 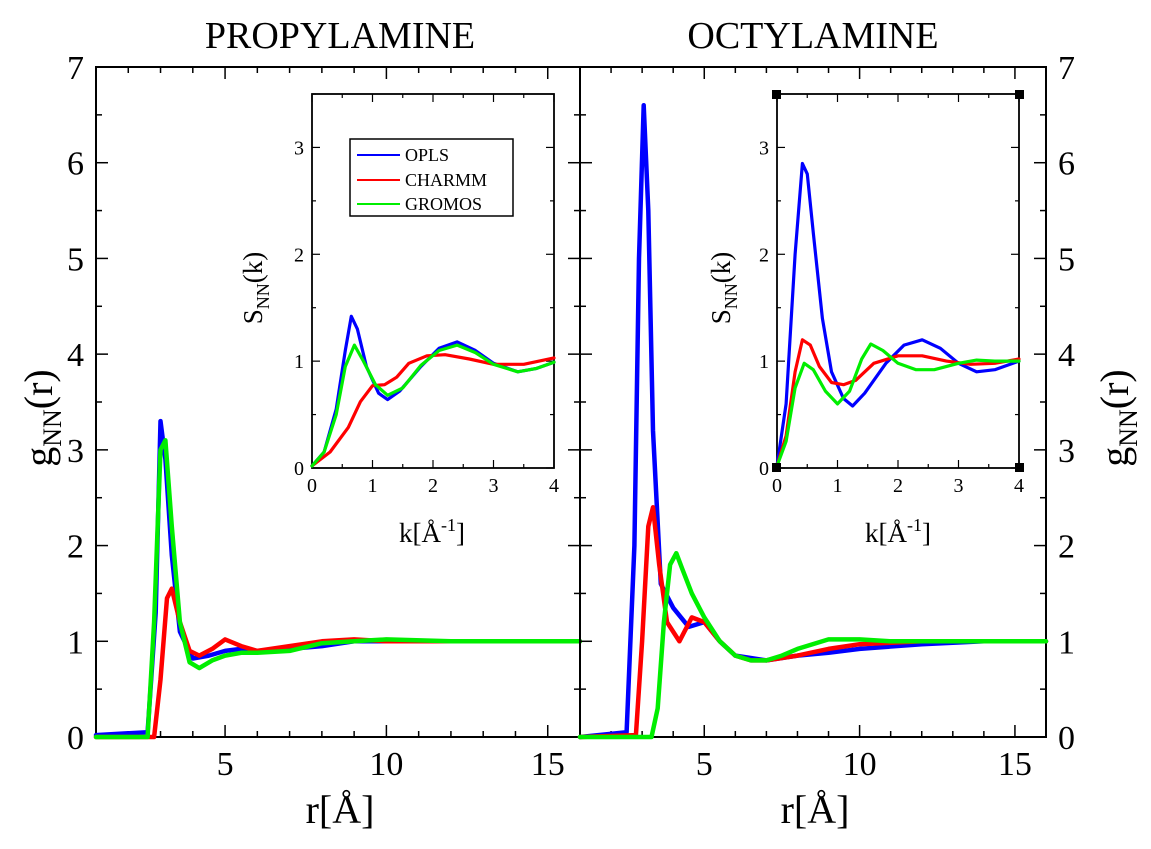 What do you see at coordinates (433, 486) in the screenshot?
I see `left-inset-xtick-label: 2` at bounding box center [433, 486].